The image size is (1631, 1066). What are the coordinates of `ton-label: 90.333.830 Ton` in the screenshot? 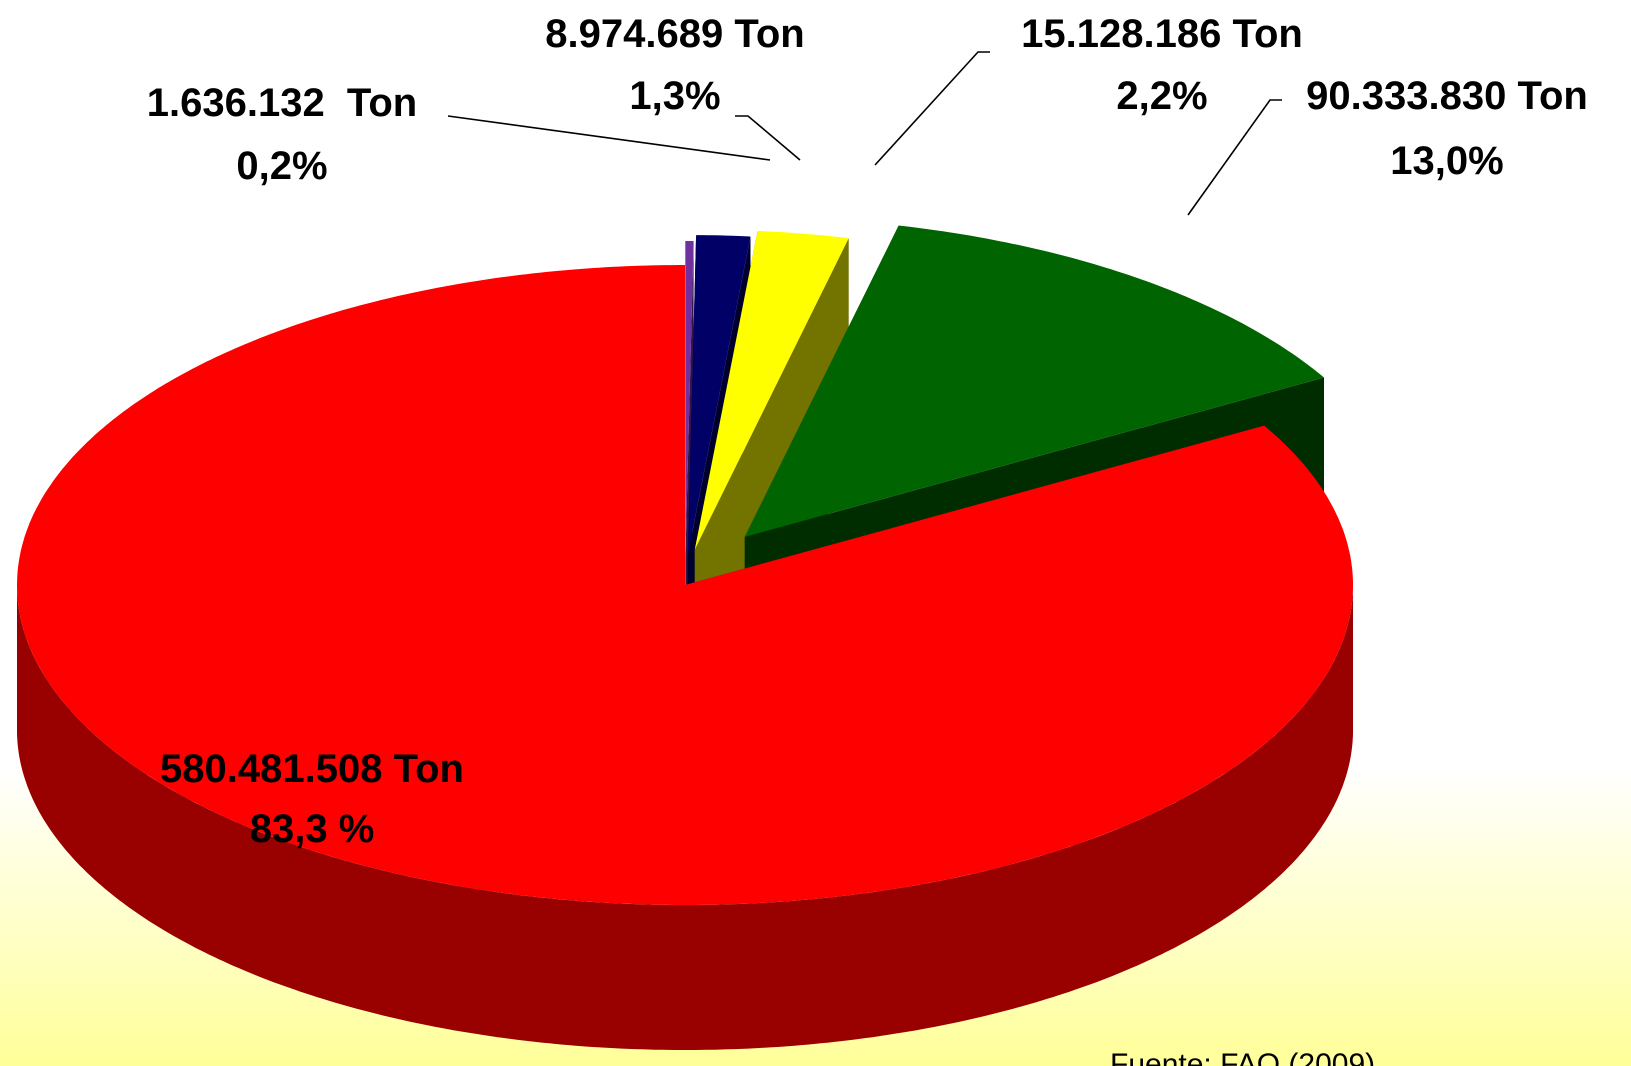 It's located at (1447, 96).